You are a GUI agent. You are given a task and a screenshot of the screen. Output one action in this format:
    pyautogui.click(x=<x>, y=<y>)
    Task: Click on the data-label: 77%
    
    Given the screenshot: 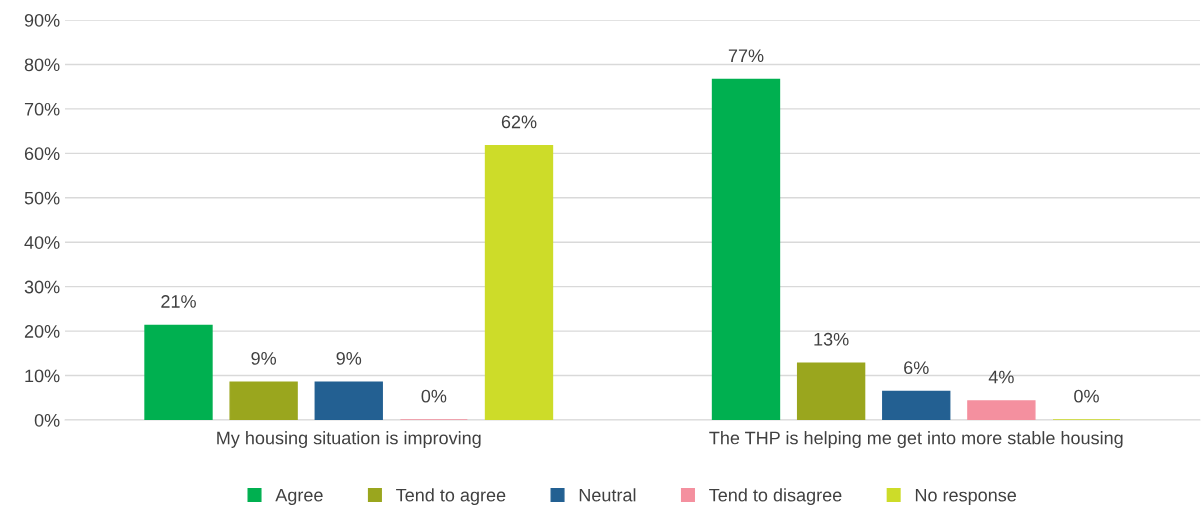 What is the action you would take?
    pyautogui.click(x=746, y=56)
    